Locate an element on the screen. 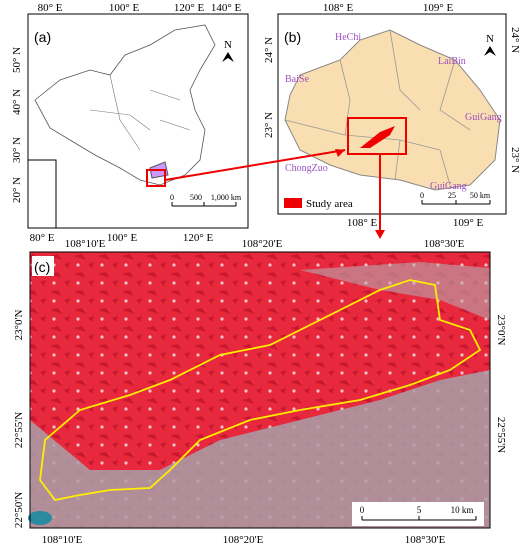 The width and height of the screenshot is (521, 555). place-name: LaiBin is located at coordinates (452, 61).